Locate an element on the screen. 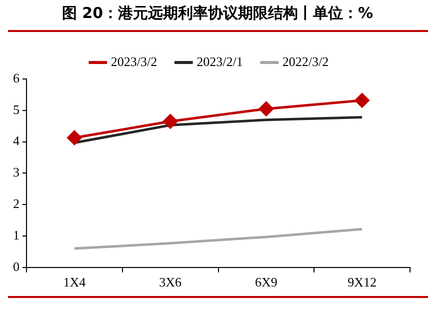 The width and height of the screenshot is (435, 320). chart-title: 图 20：港元远期利率协议期限结构丨单位：% is located at coordinates (217, 13).